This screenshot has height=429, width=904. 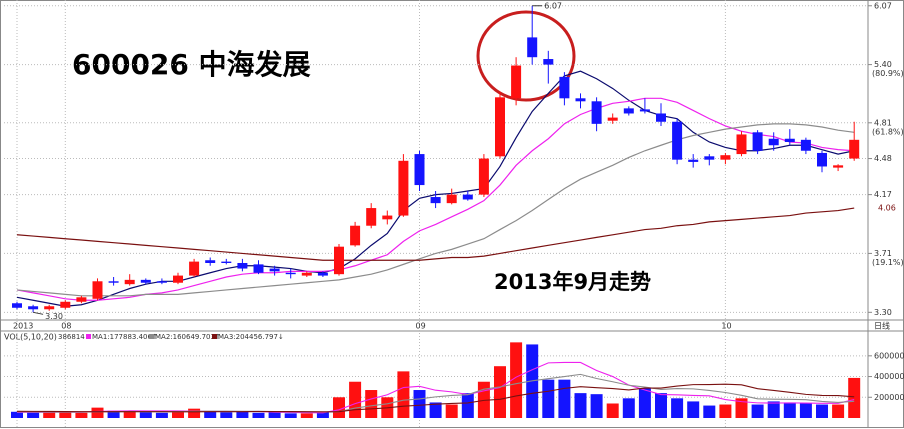 What do you see at coordinates (30, 337) in the screenshot?
I see `volume-title: VOL(5,10,20)` at bounding box center [30, 337].